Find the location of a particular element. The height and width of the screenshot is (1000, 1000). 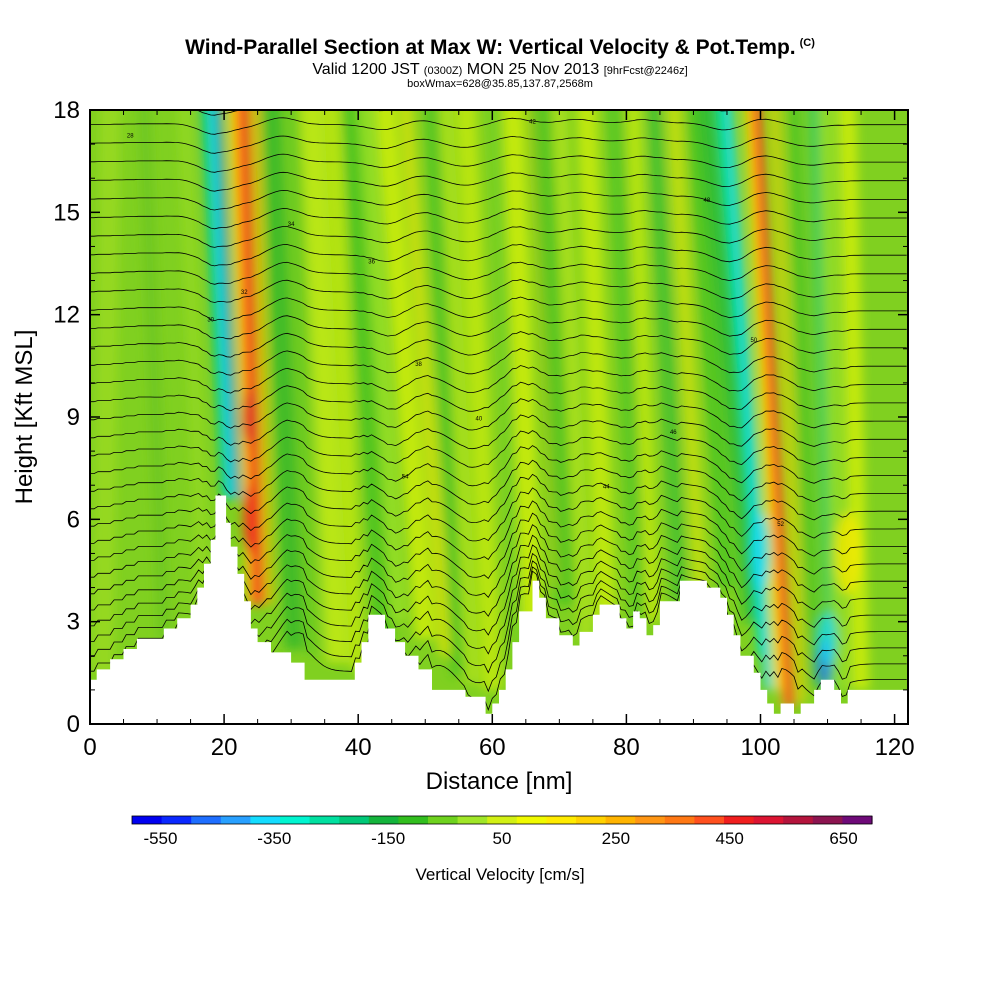

isentrope-label: 34 is located at coordinates (291, 225).